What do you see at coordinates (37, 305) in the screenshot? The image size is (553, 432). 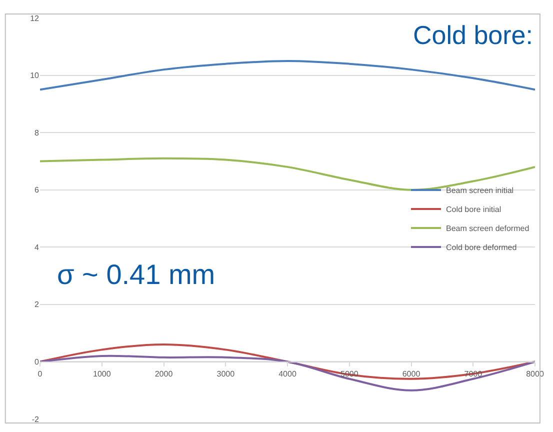 I see `y-tick-label: 2` at bounding box center [37, 305].